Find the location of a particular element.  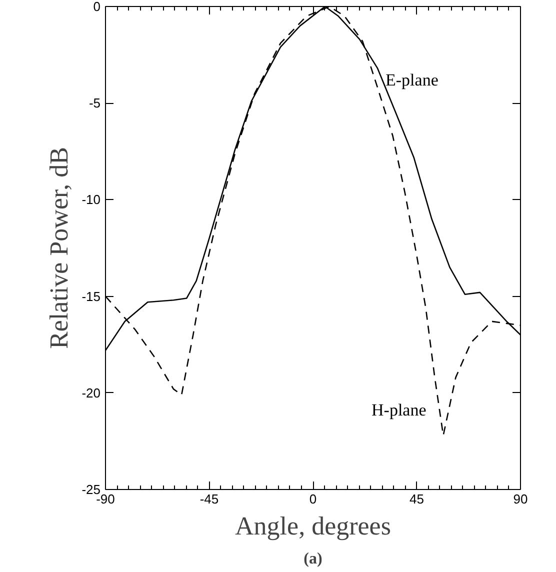

text: (a) is located at coordinates (313, 559).